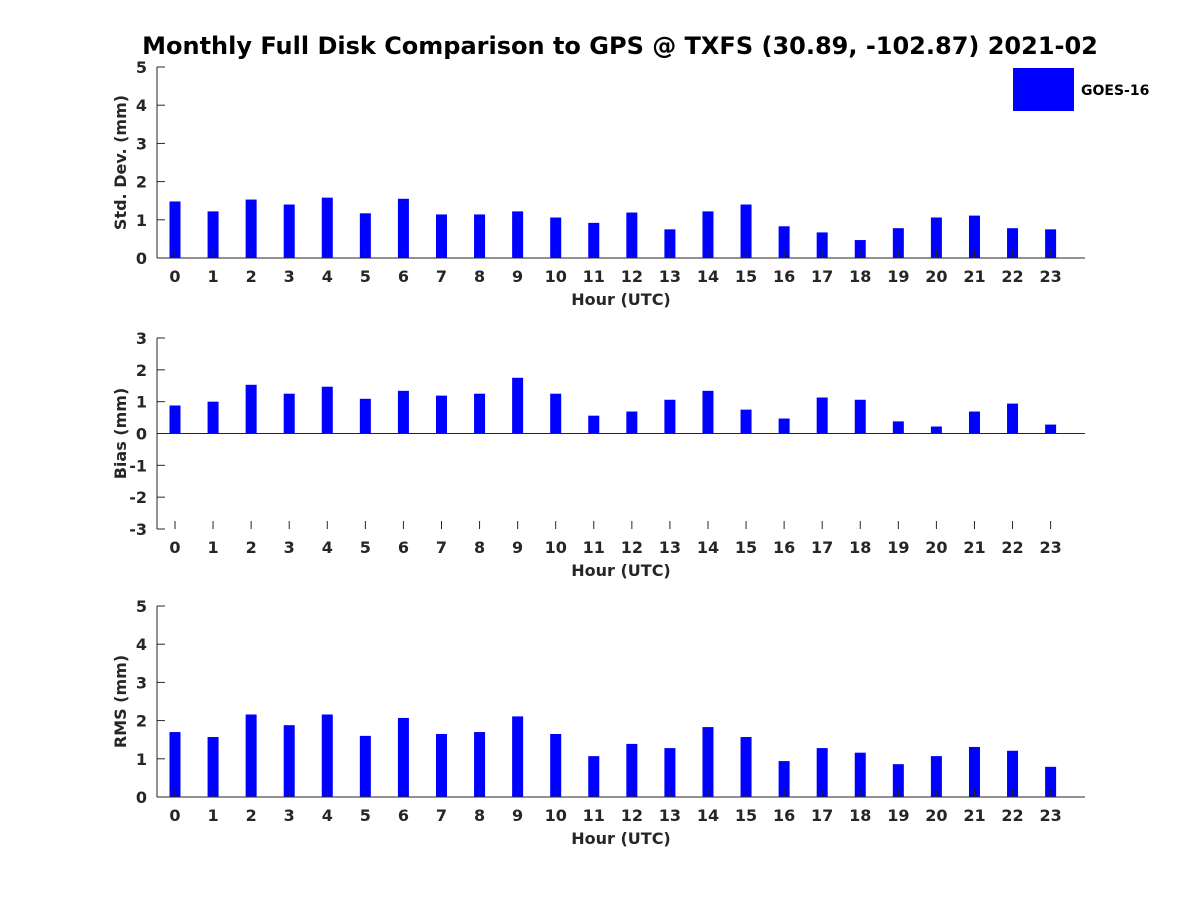 The height and width of the screenshot is (900, 1200). I want to click on std-dev-x-tick-label: 23, so click(1050, 276).